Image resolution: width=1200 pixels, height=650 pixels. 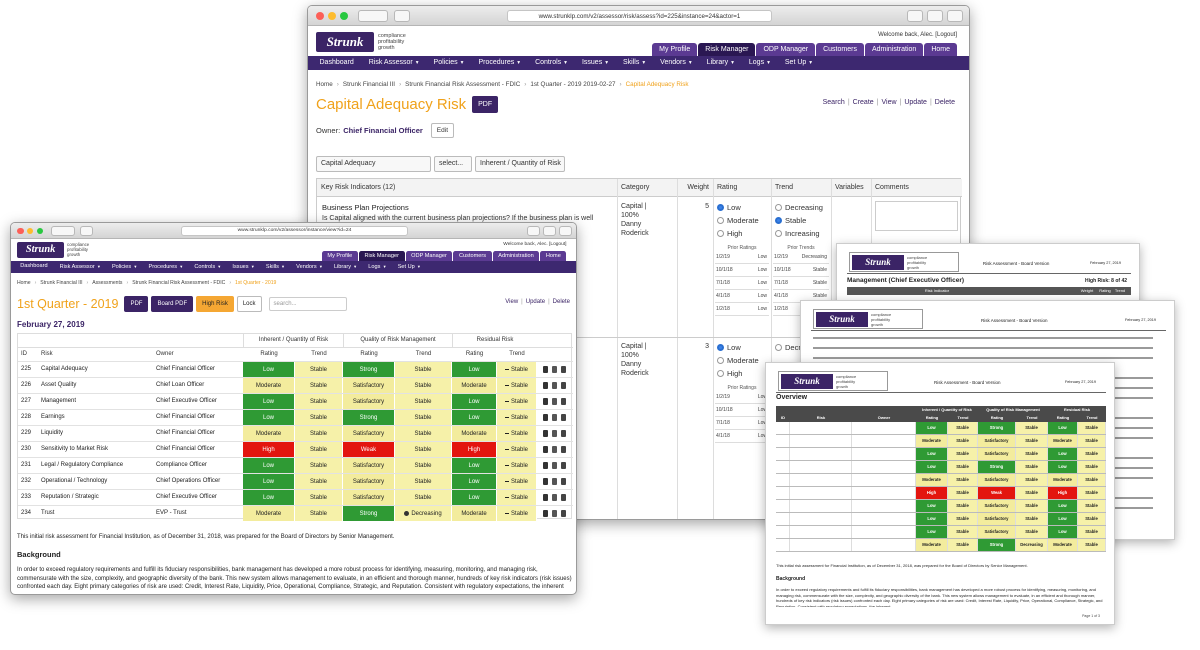 What do you see at coordinates (840, 49) in the screenshot?
I see `tab: Customers` at bounding box center [840, 49].